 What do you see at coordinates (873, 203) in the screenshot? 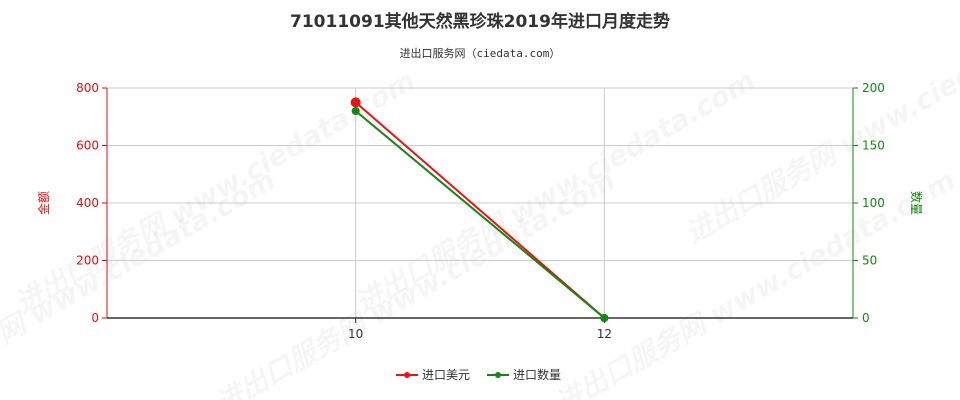
I see `right-tick-label: 100` at bounding box center [873, 203].